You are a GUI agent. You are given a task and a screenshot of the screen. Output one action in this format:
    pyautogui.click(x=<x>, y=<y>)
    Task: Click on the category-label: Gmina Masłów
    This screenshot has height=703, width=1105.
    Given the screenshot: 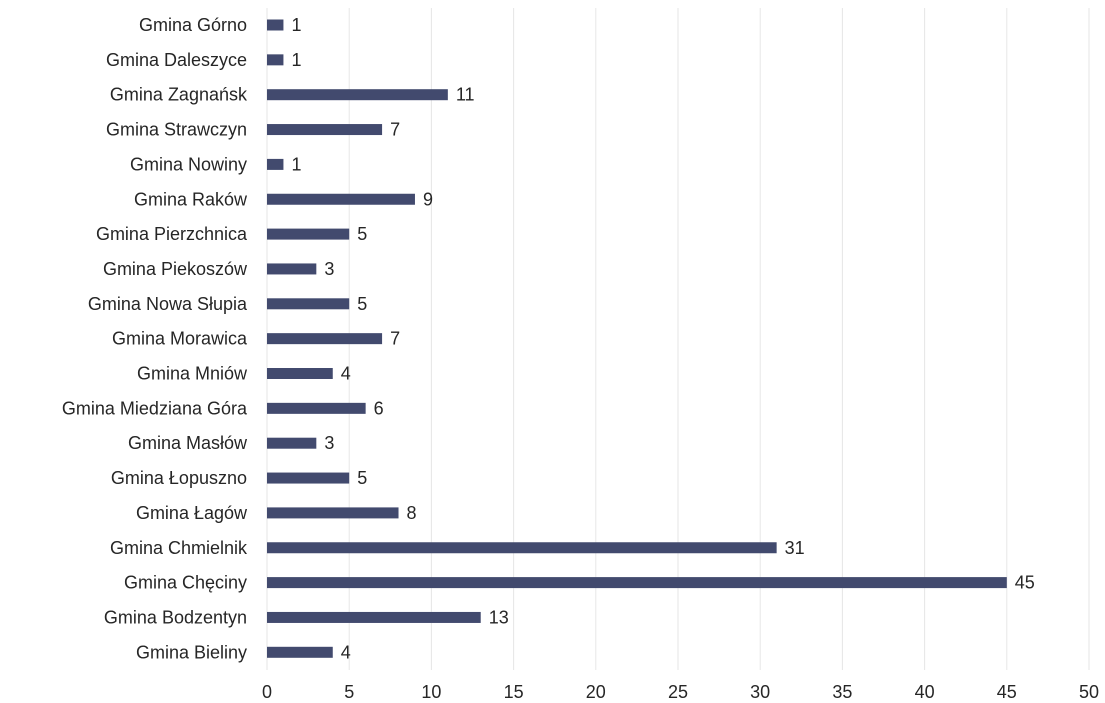 What is the action you would take?
    pyautogui.click(x=188, y=443)
    